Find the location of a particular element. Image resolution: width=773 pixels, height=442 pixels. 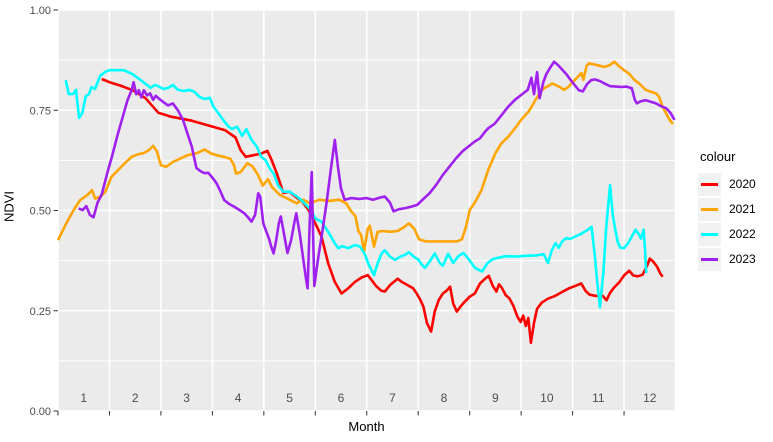

legend-entry-label: 2020 is located at coordinates (742, 184).